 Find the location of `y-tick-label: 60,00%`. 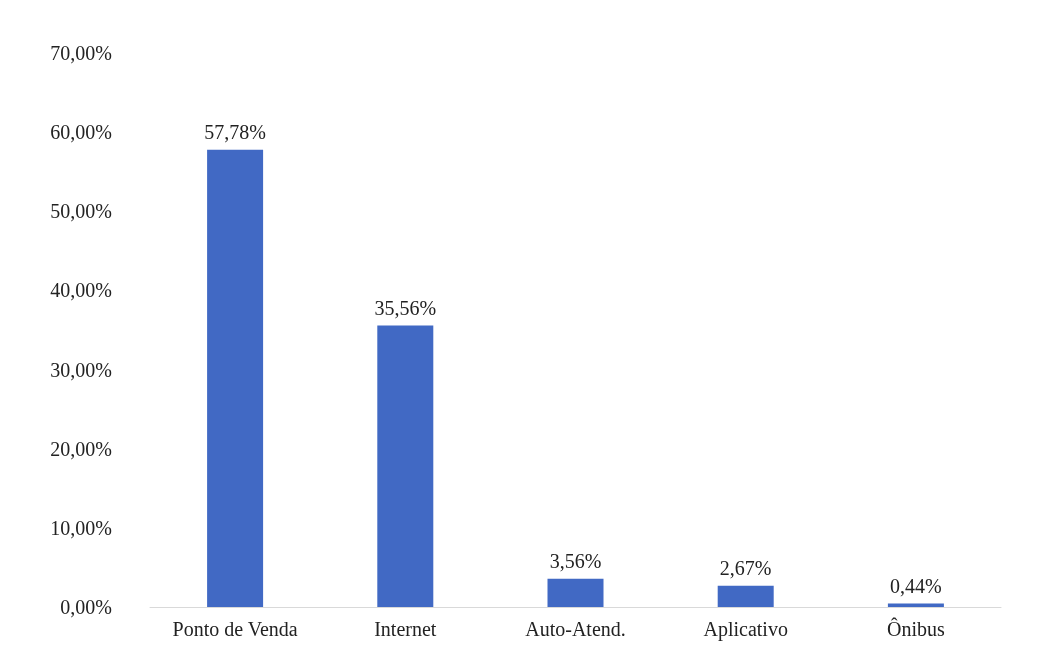

y-tick-label: 60,00% is located at coordinates (81, 132).